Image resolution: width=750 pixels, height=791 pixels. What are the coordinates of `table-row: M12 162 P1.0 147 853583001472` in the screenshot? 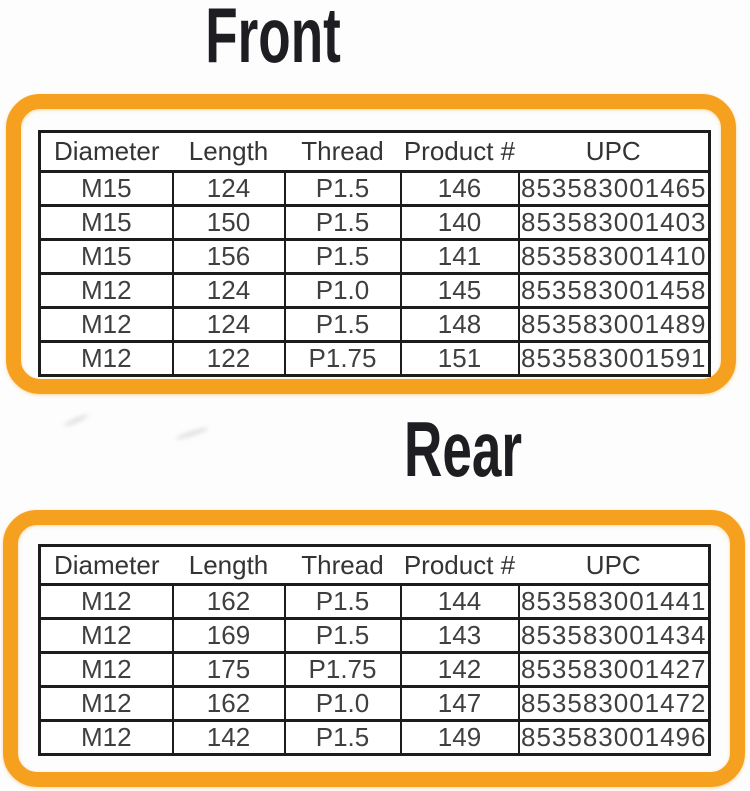 It's located at (374, 703).